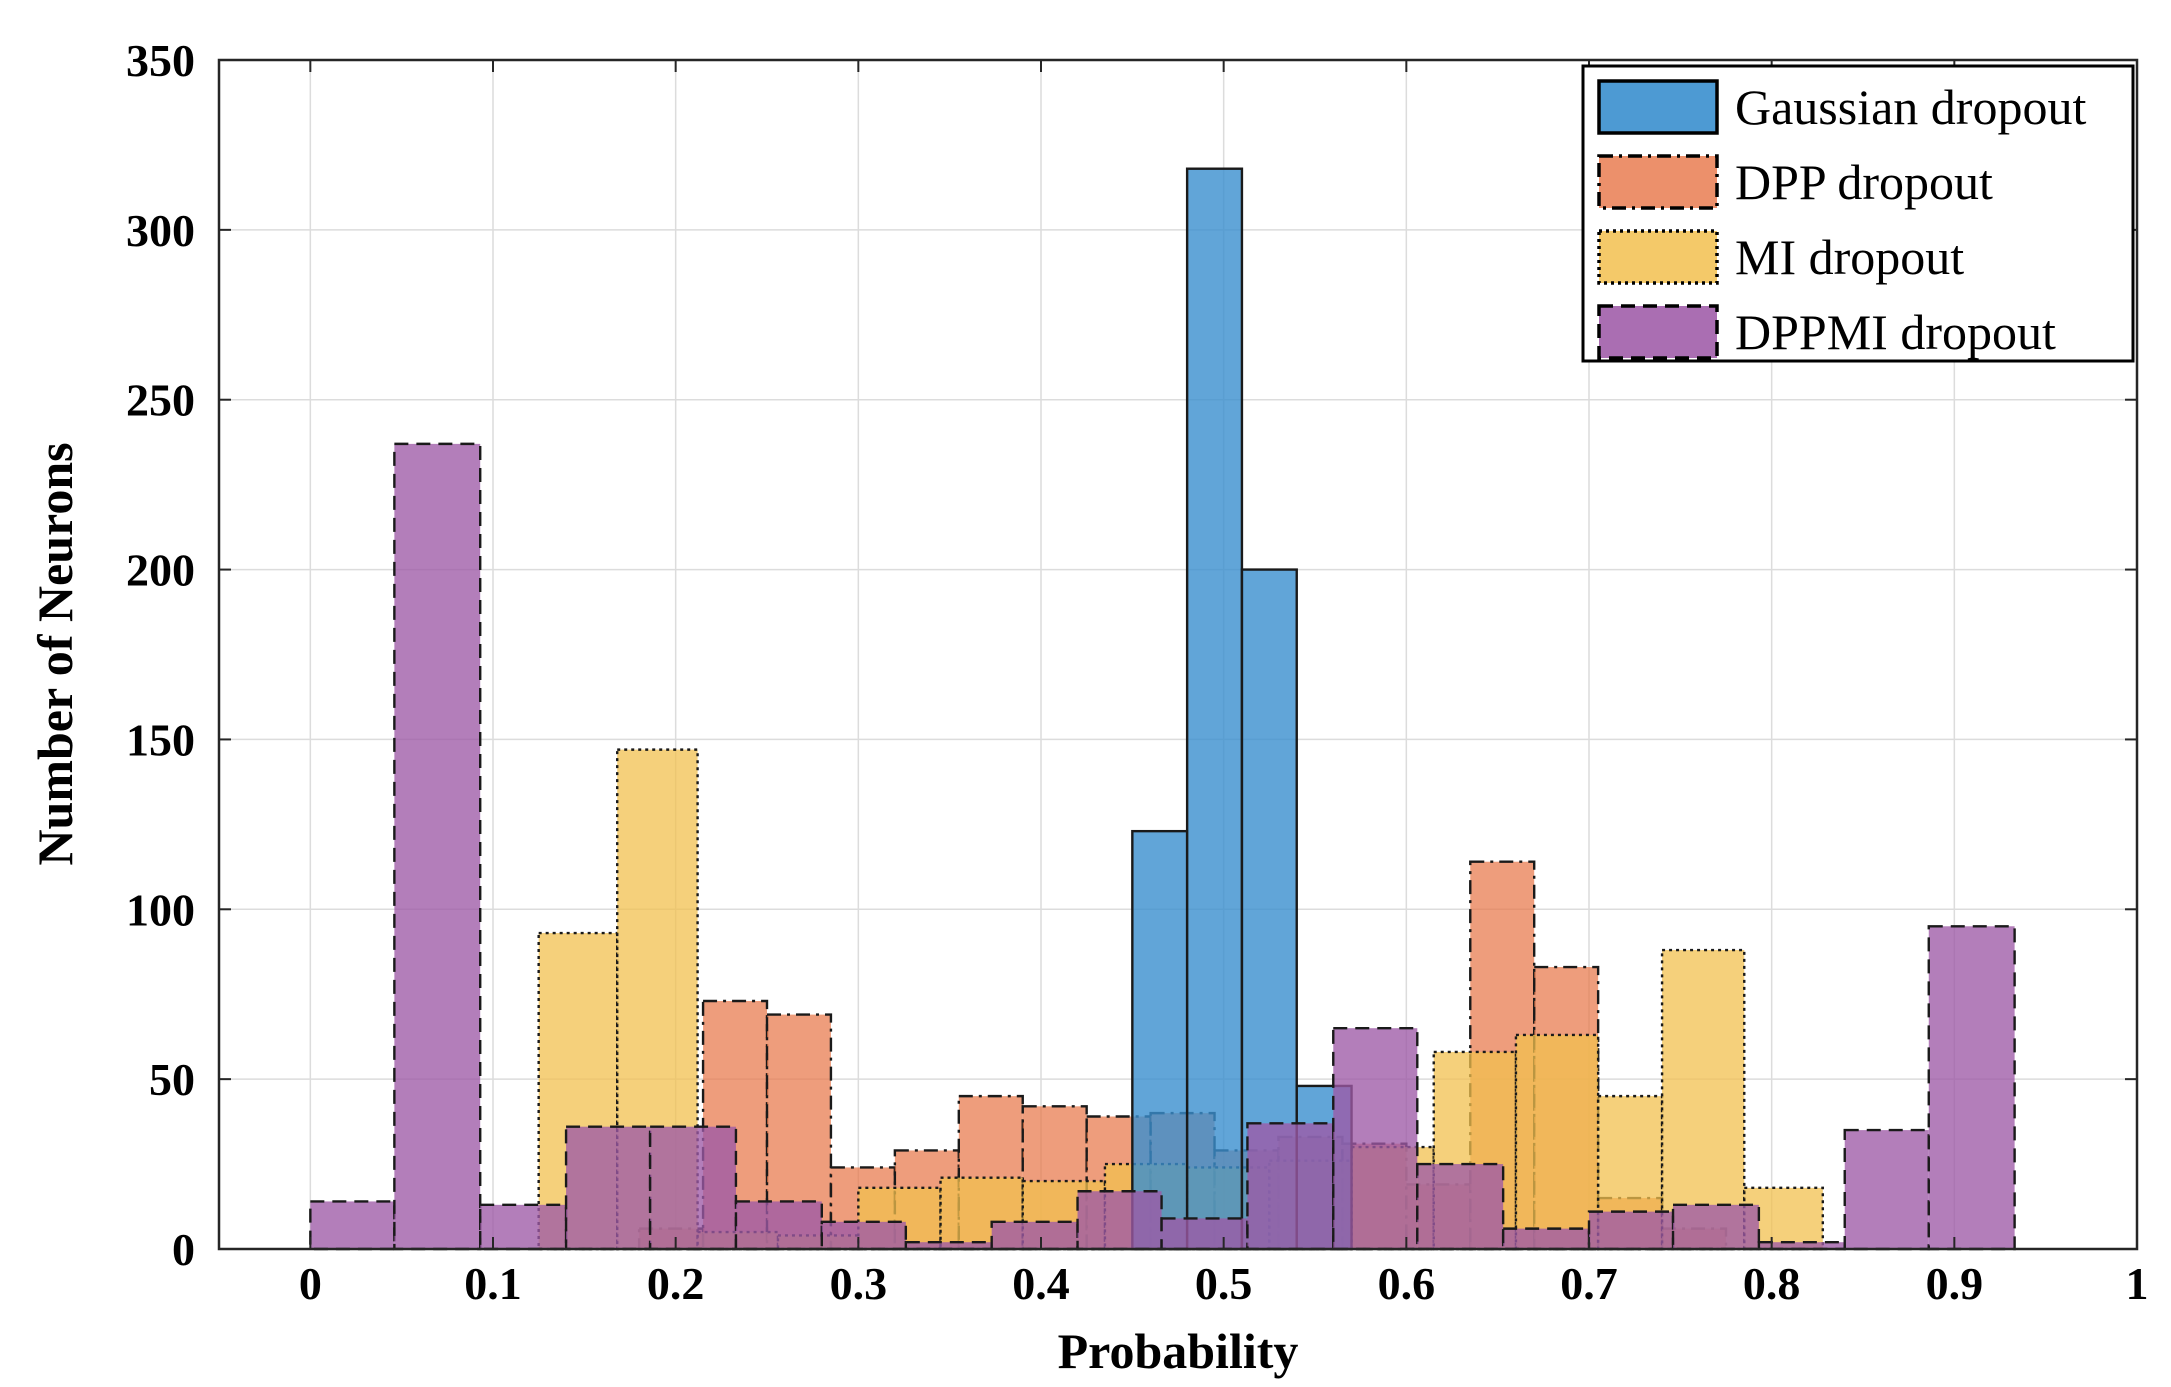  What do you see at coordinates (1178, 1351) in the screenshot?
I see `x-axis-label: Probability` at bounding box center [1178, 1351].